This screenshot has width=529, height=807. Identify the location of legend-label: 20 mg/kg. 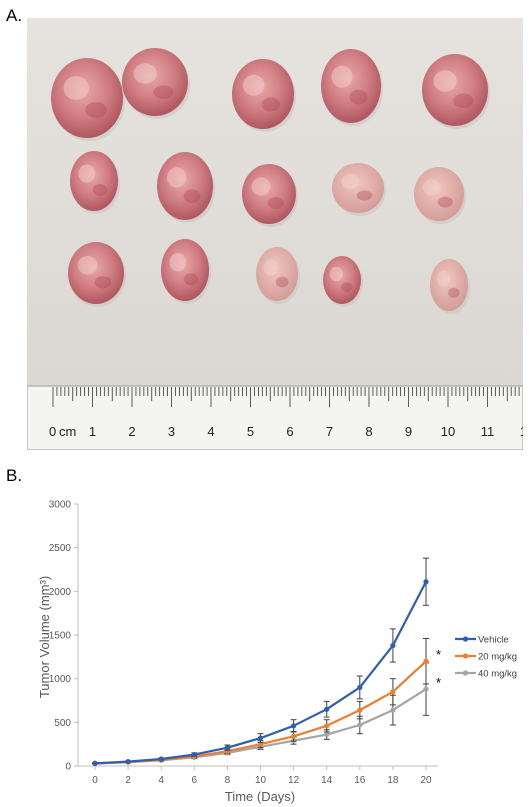
(497, 657).